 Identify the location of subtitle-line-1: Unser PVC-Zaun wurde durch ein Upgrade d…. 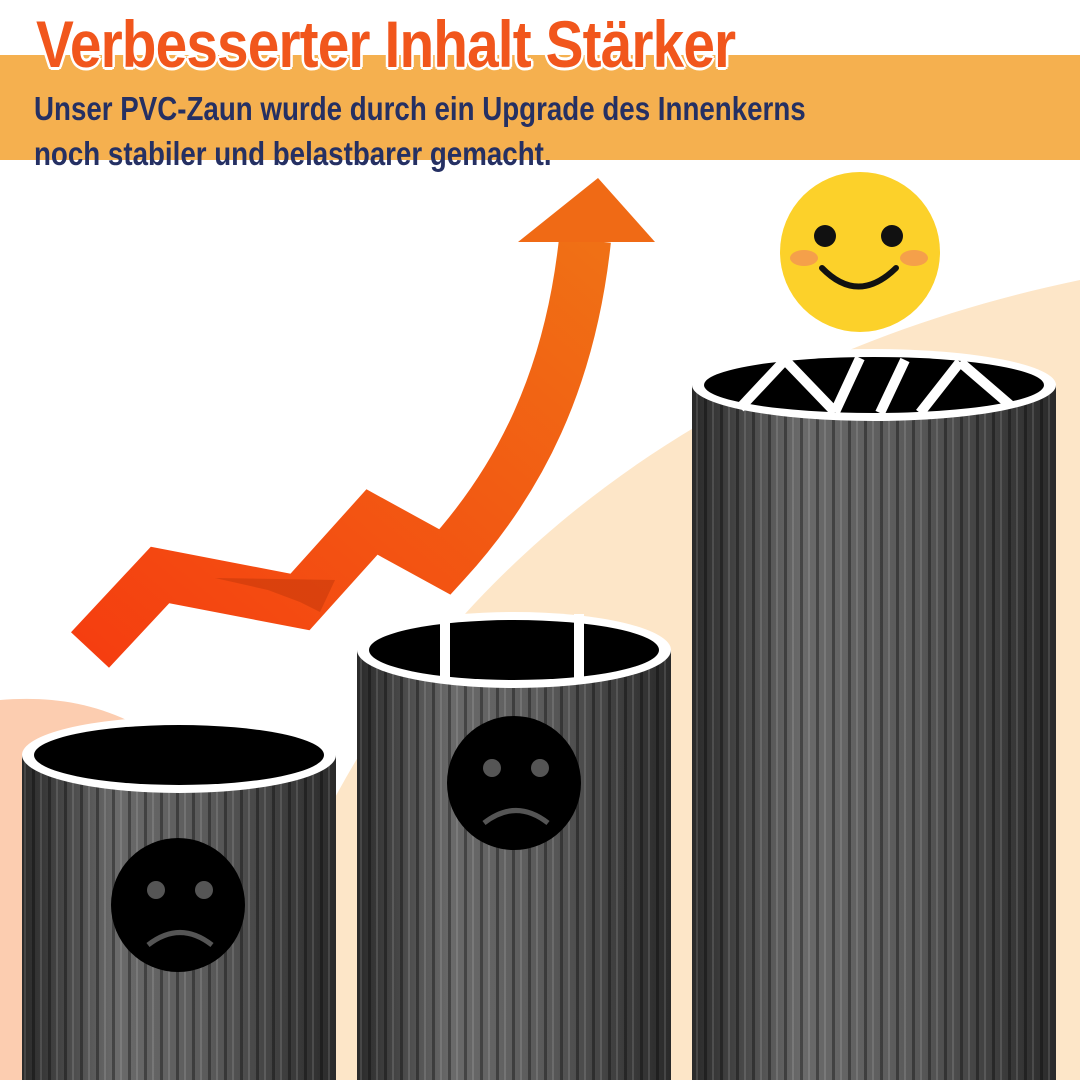
(420, 108).